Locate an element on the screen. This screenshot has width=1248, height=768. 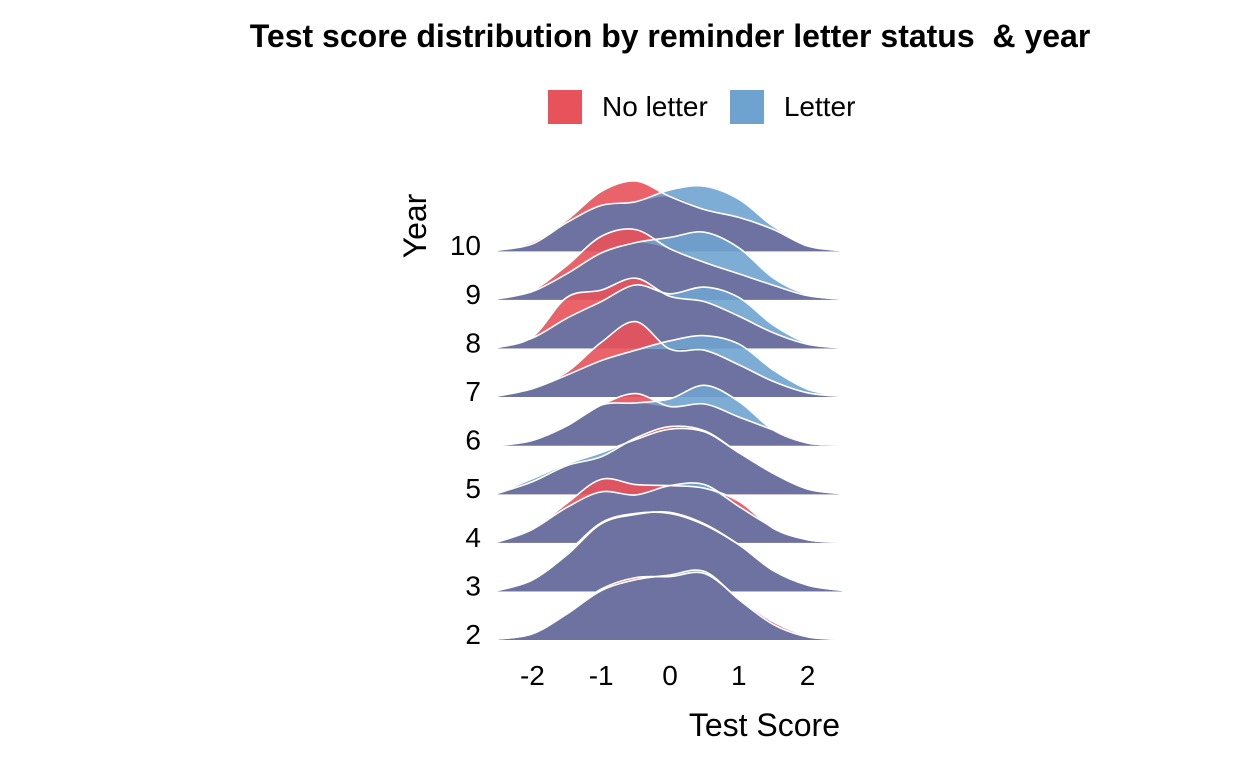
x-tick-label: 2 is located at coordinates (808, 675).